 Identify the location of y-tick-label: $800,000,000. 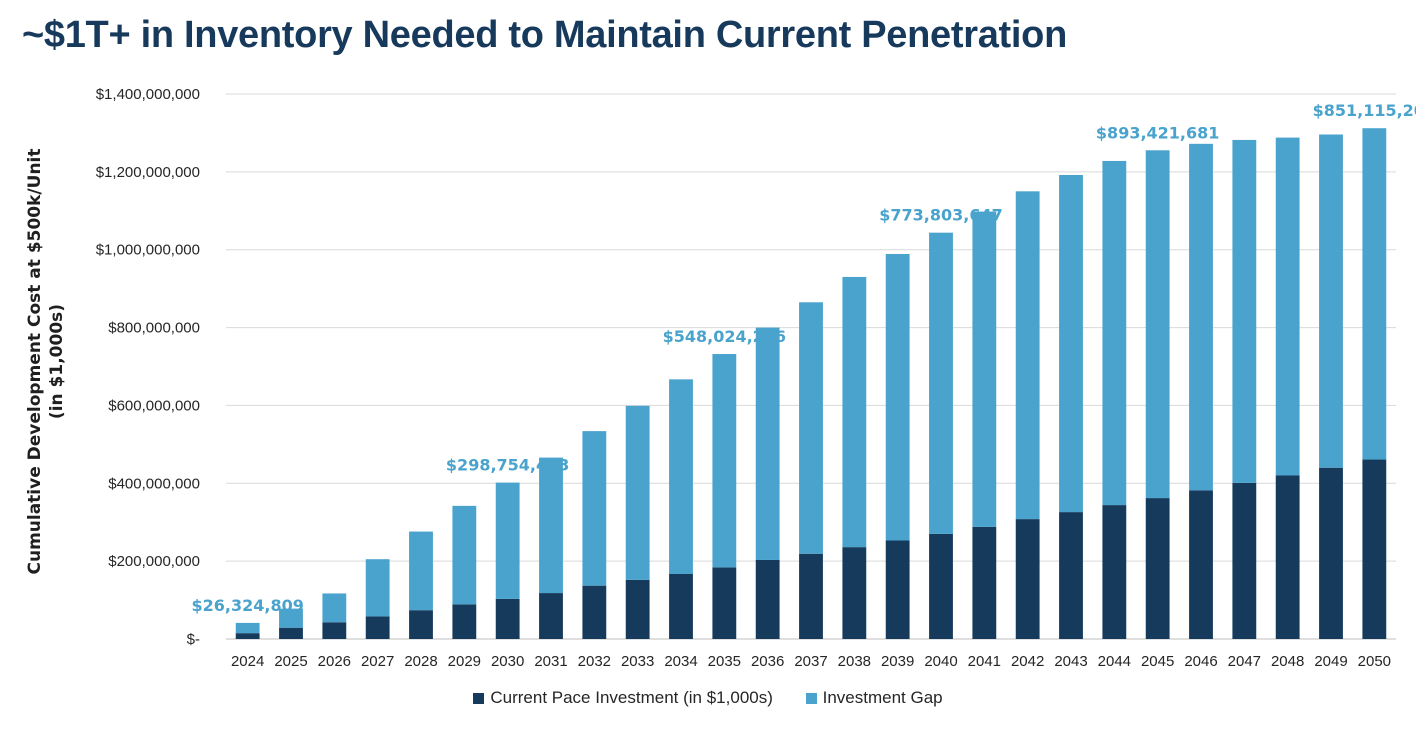
(154, 328).